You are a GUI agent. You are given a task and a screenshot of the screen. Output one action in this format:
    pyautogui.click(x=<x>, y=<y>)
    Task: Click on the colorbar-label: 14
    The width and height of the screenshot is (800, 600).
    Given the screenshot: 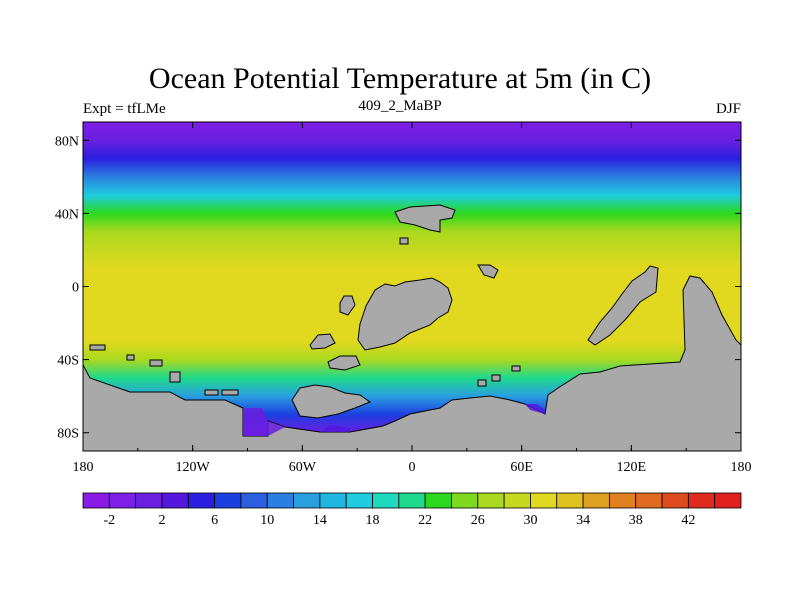 What is the action you would take?
    pyautogui.click(x=320, y=520)
    